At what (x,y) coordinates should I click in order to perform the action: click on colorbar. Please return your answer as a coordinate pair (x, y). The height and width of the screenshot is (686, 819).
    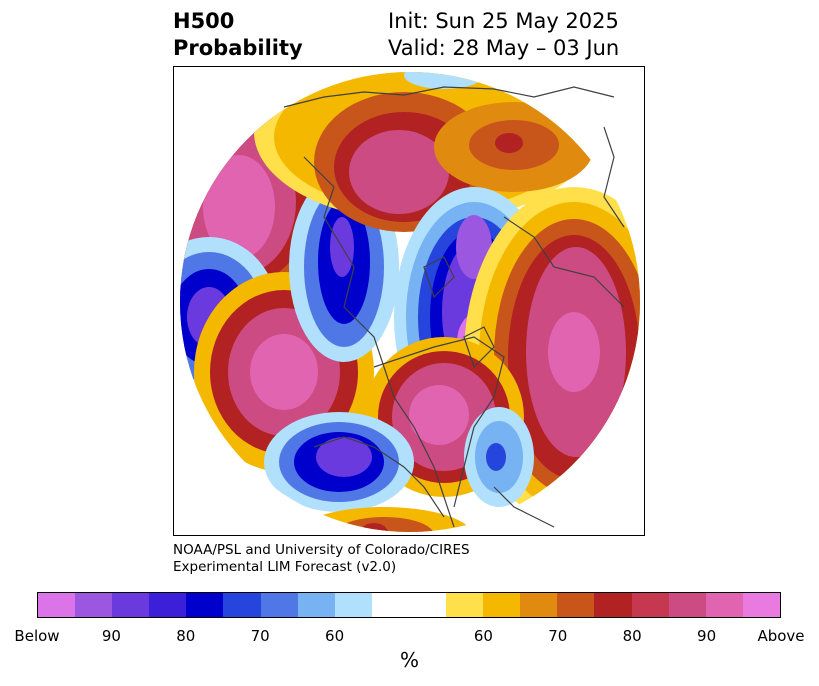
    Looking at the image, I should click on (409, 605).